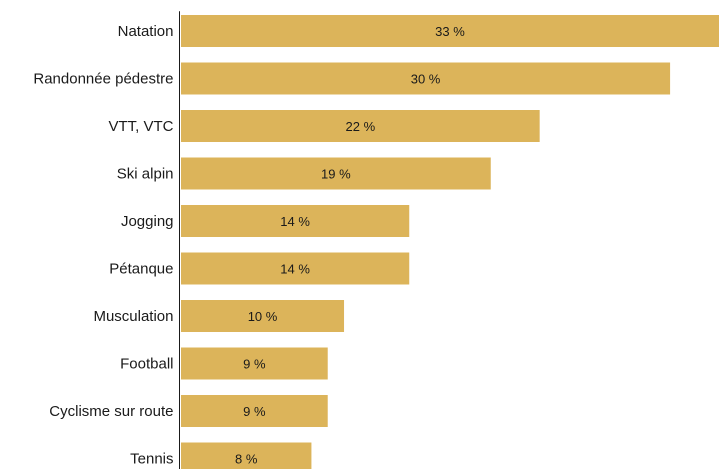 Image resolution: width=719 pixels, height=469 pixels. Describe the element at coordinates (140, 126) in the screenshot. I see `category-label: VTT, VTC` at that location.